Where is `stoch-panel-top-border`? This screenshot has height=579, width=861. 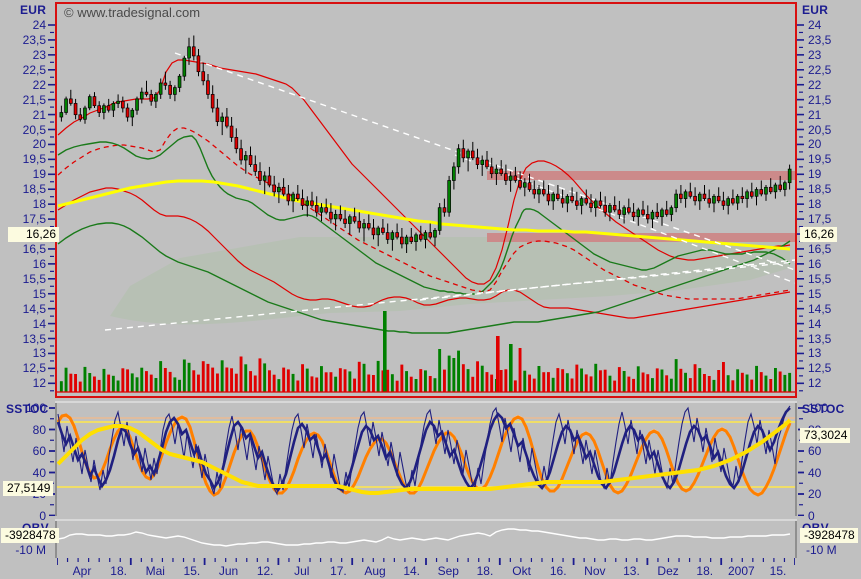 stoch-panel-top-border is located at coordinates (426, 402).